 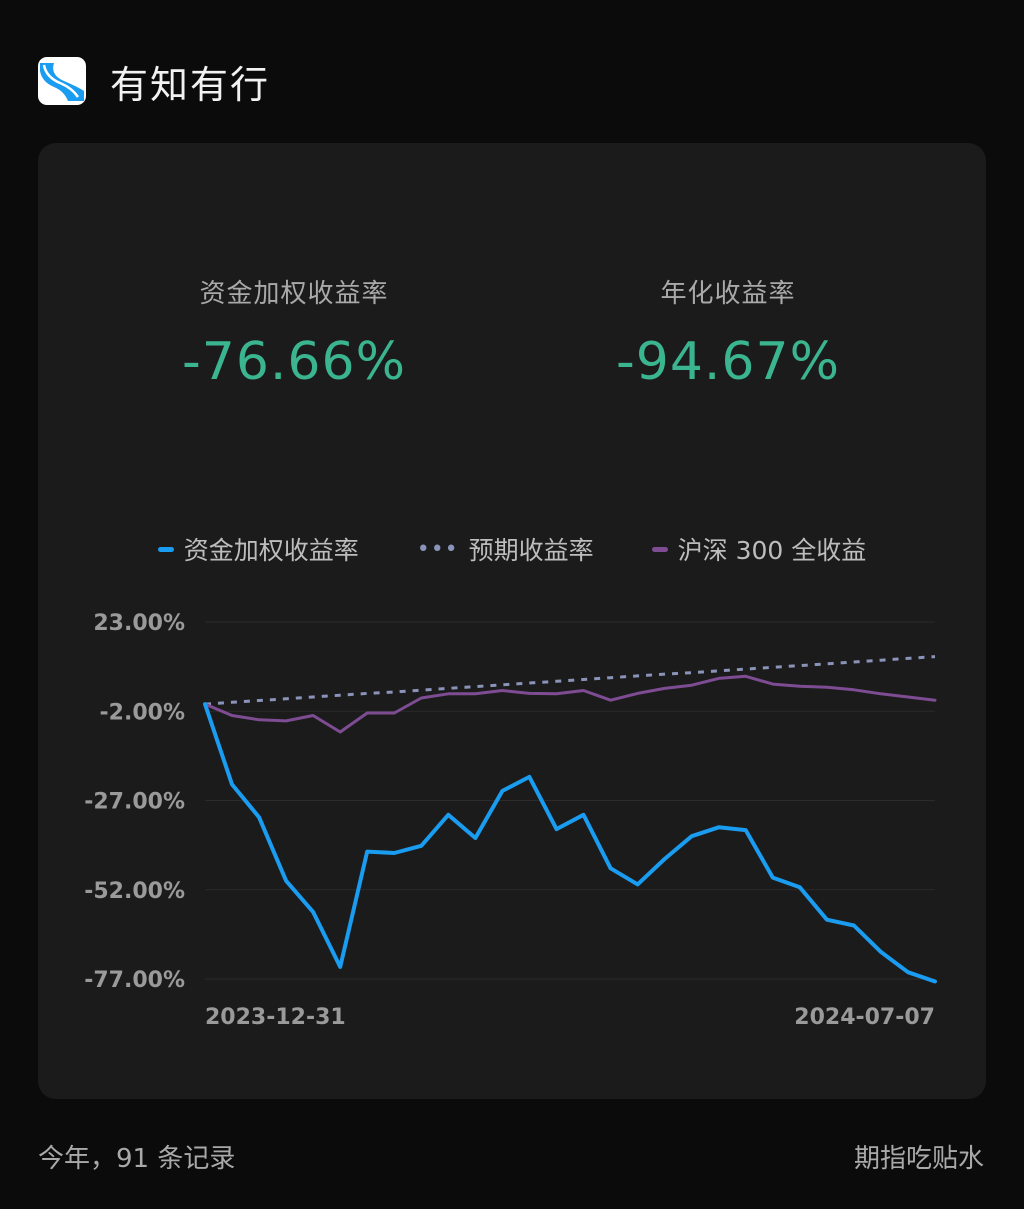 I want to click on series-line-csi300, so click(x=570, y=704).